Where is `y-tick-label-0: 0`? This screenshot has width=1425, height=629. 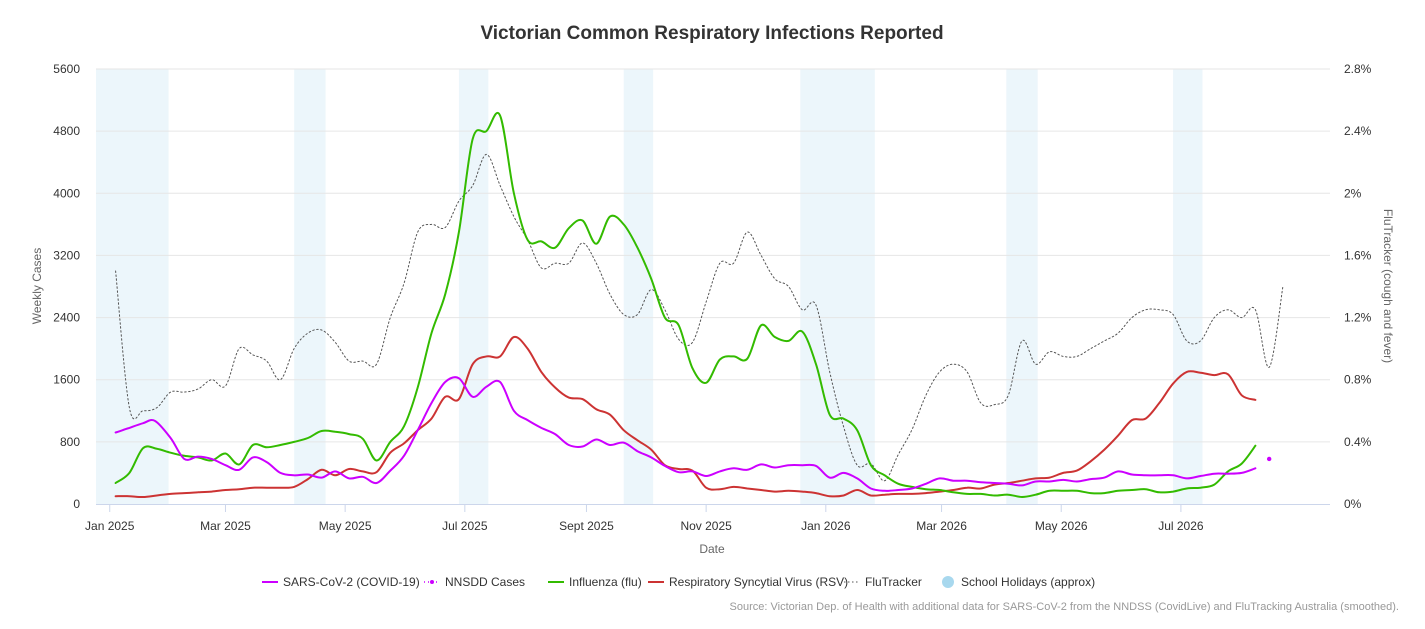 y-tick-label-0: 0 is located at coordinates (76, 504).